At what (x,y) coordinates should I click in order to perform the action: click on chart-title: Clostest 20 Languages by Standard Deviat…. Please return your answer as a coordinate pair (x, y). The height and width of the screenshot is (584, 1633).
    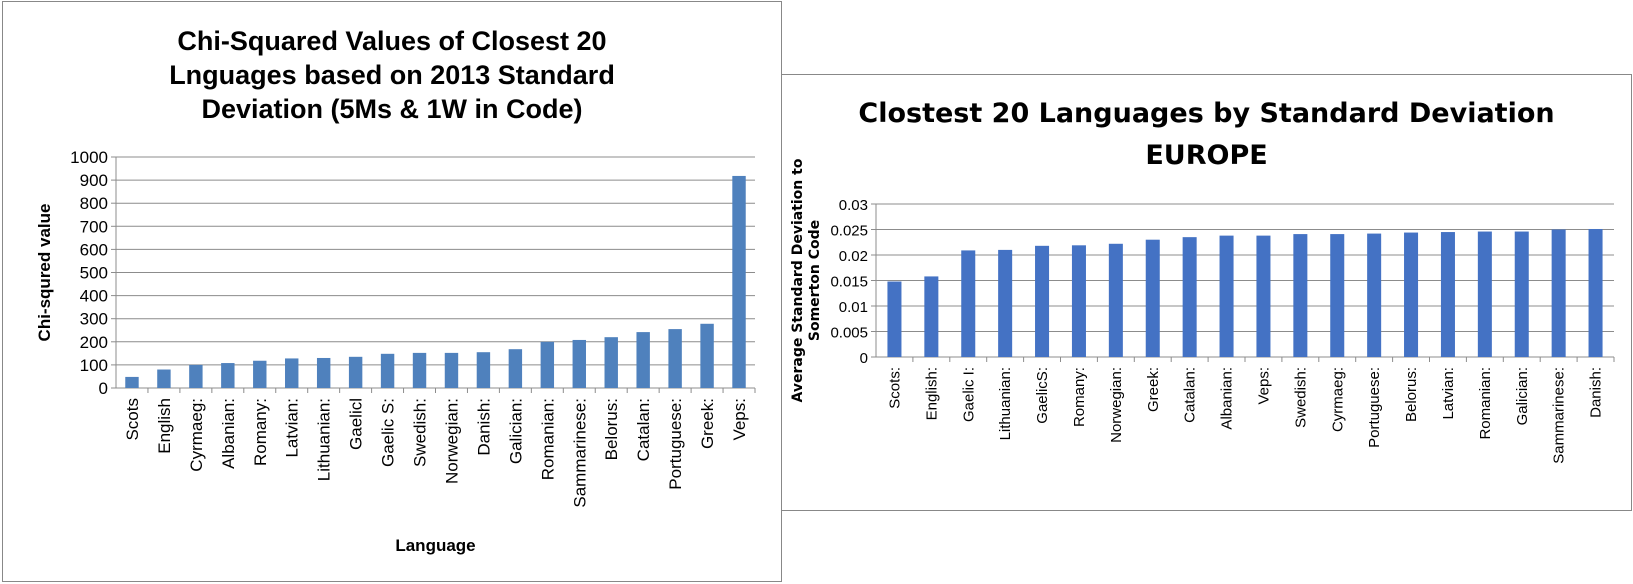
    Looking at the image, I should click on (1206, 134).